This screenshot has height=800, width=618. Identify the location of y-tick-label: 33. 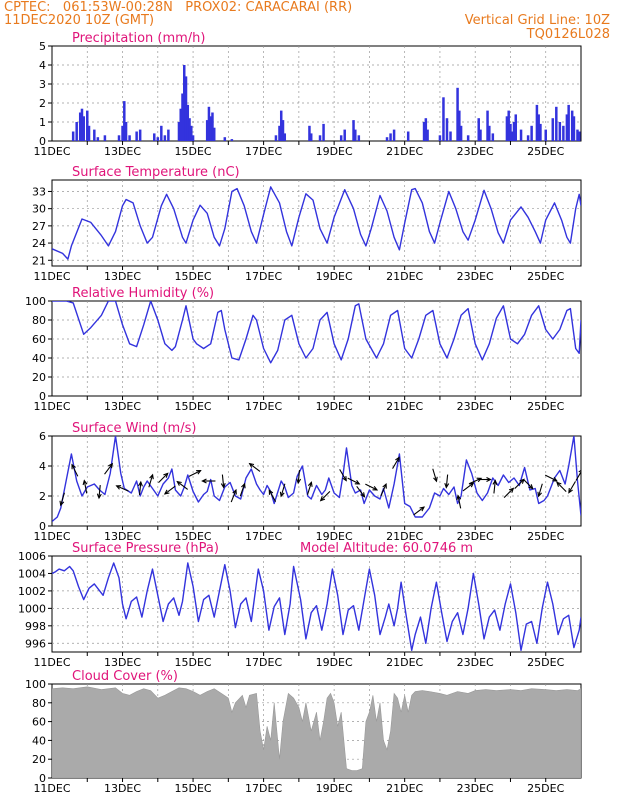
(39, 191).